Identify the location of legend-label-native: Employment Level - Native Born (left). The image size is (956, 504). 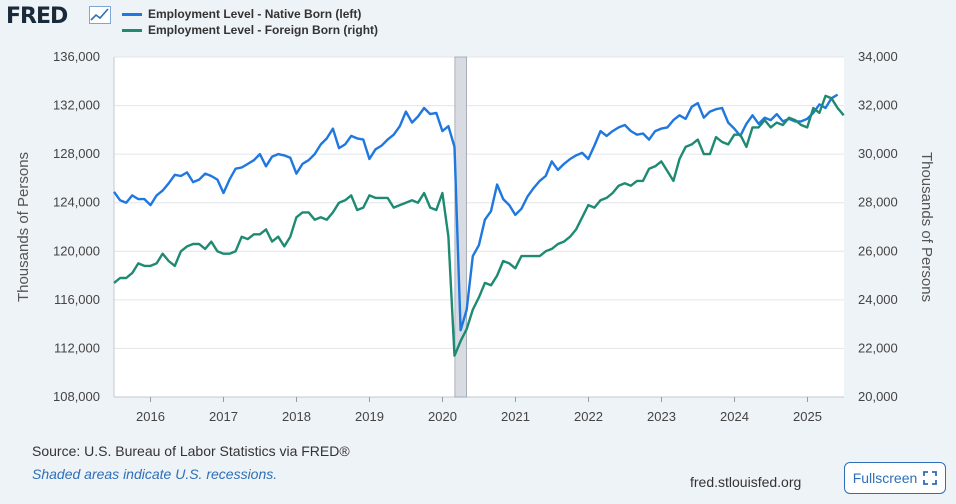
(255, 14).